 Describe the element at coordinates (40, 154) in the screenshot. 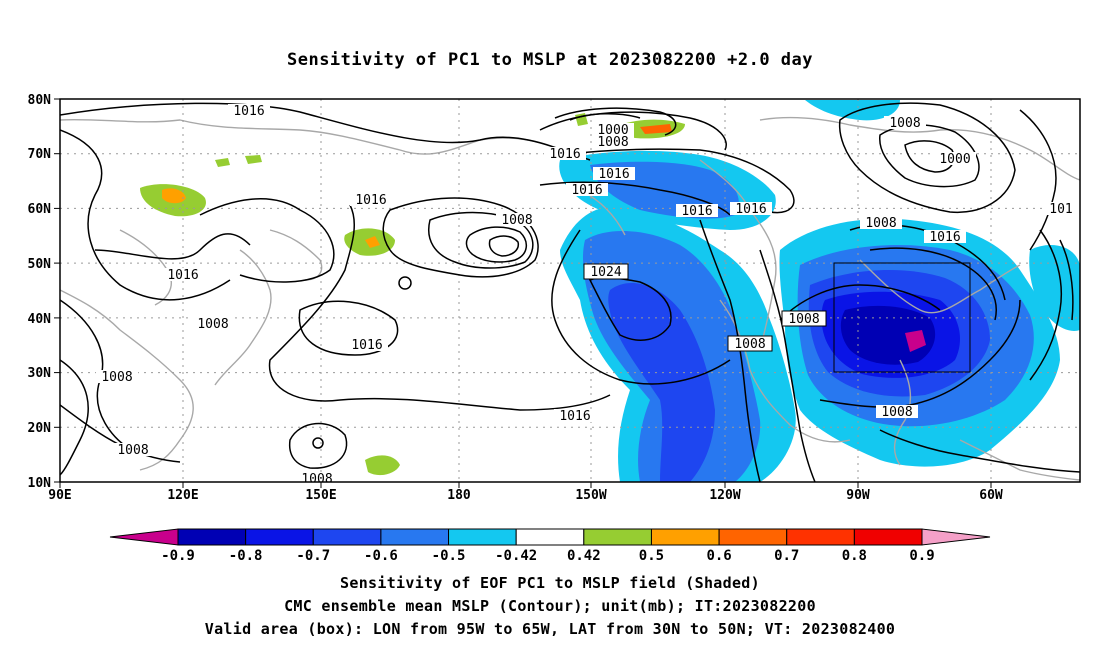

I see `lat-label: 70N` at that location.